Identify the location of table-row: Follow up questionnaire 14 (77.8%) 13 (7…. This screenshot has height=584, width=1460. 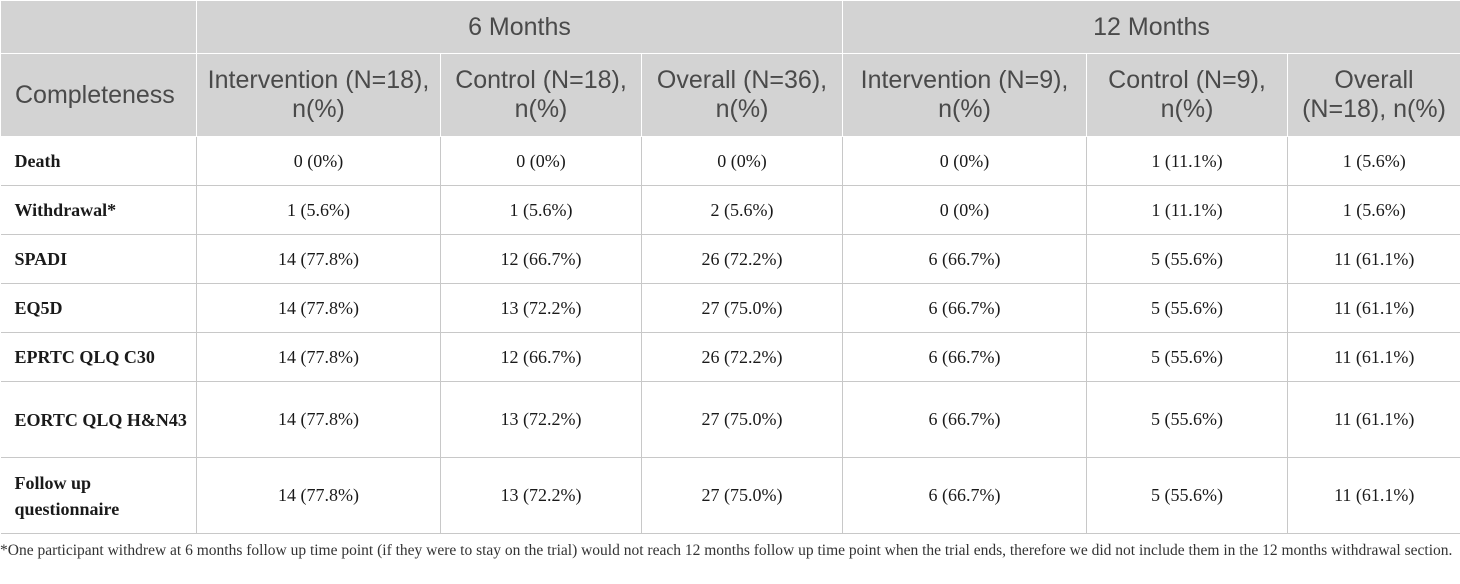
(730, 495).